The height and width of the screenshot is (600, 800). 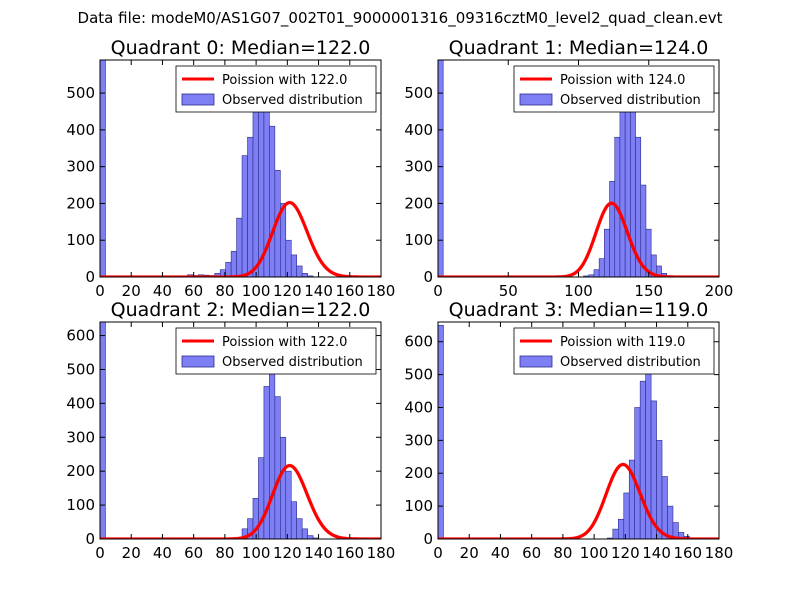 I want to click on x-tick-label: 150, so click(x=648, y=291).